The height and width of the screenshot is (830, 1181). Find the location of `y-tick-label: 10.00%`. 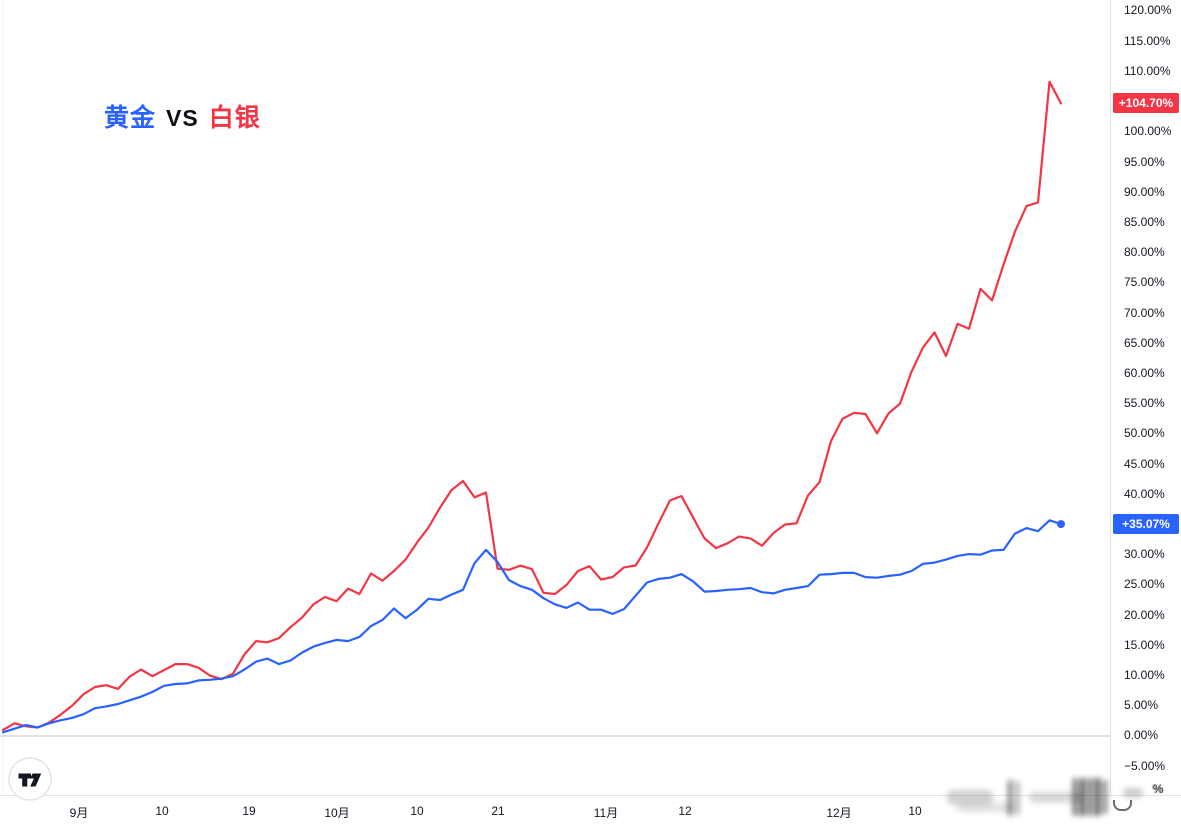

y-tick-label: 10.00% is located at coordinates (1144, 675).